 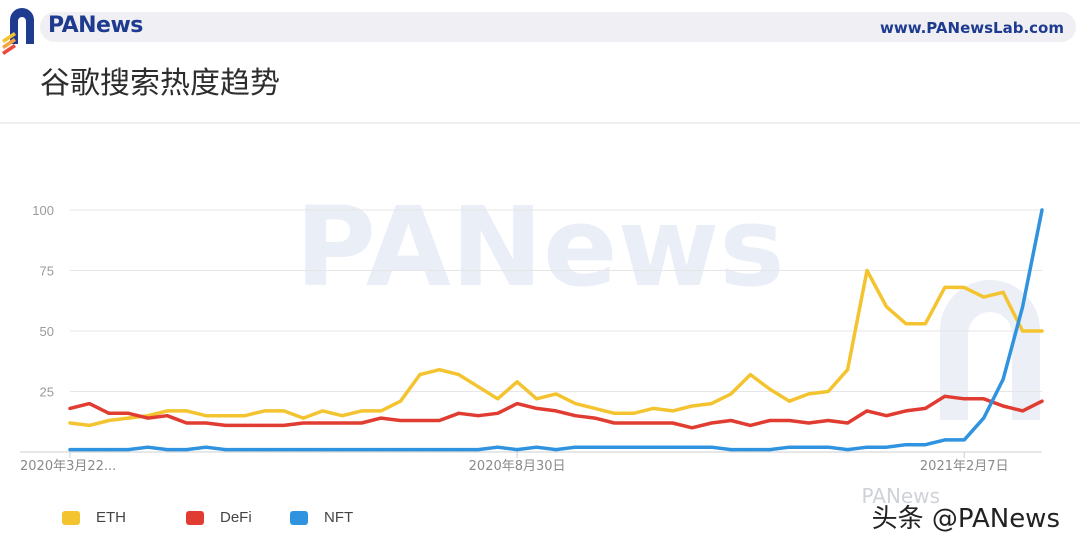 What do you see at coordinates (18, 31) in the screenshot?
I see `panews-logo-icon` at bounding box center [18, 31].